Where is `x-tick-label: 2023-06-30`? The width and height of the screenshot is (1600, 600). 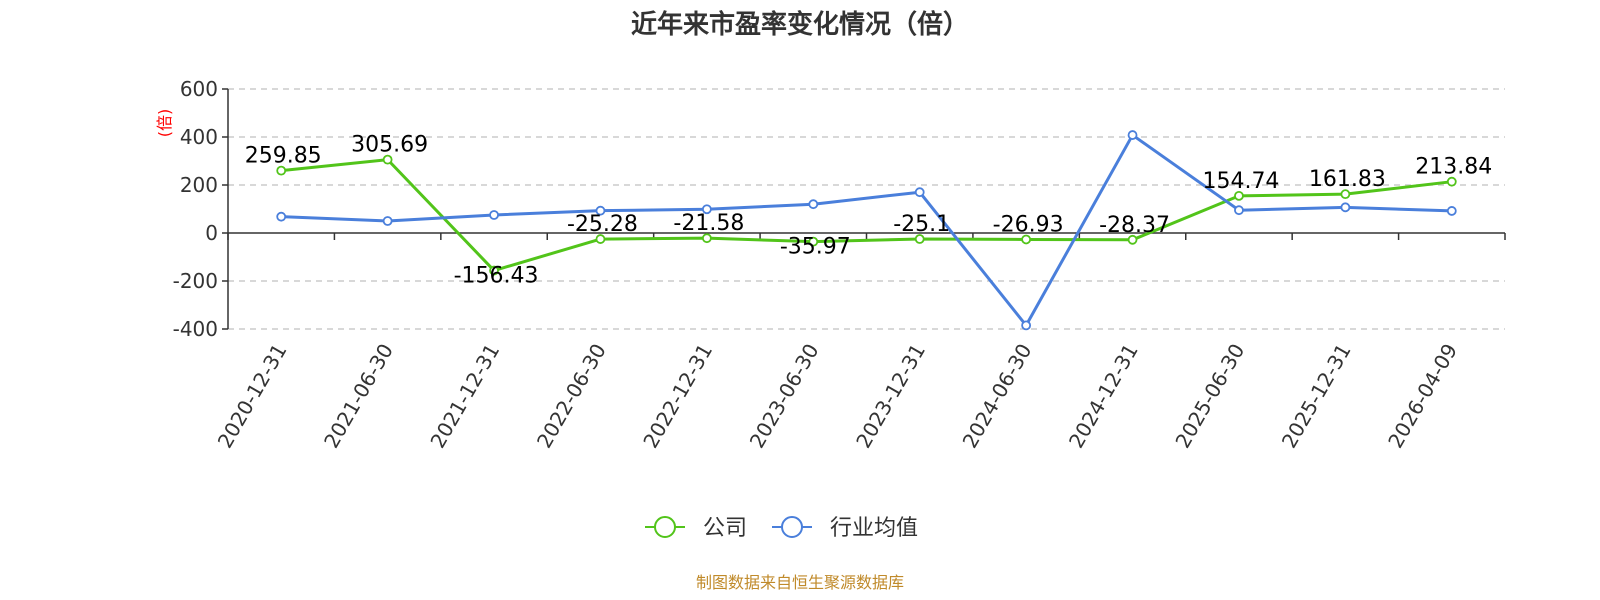 x-tick-label: 2023-06-30 is located at coordinates (784, 396).